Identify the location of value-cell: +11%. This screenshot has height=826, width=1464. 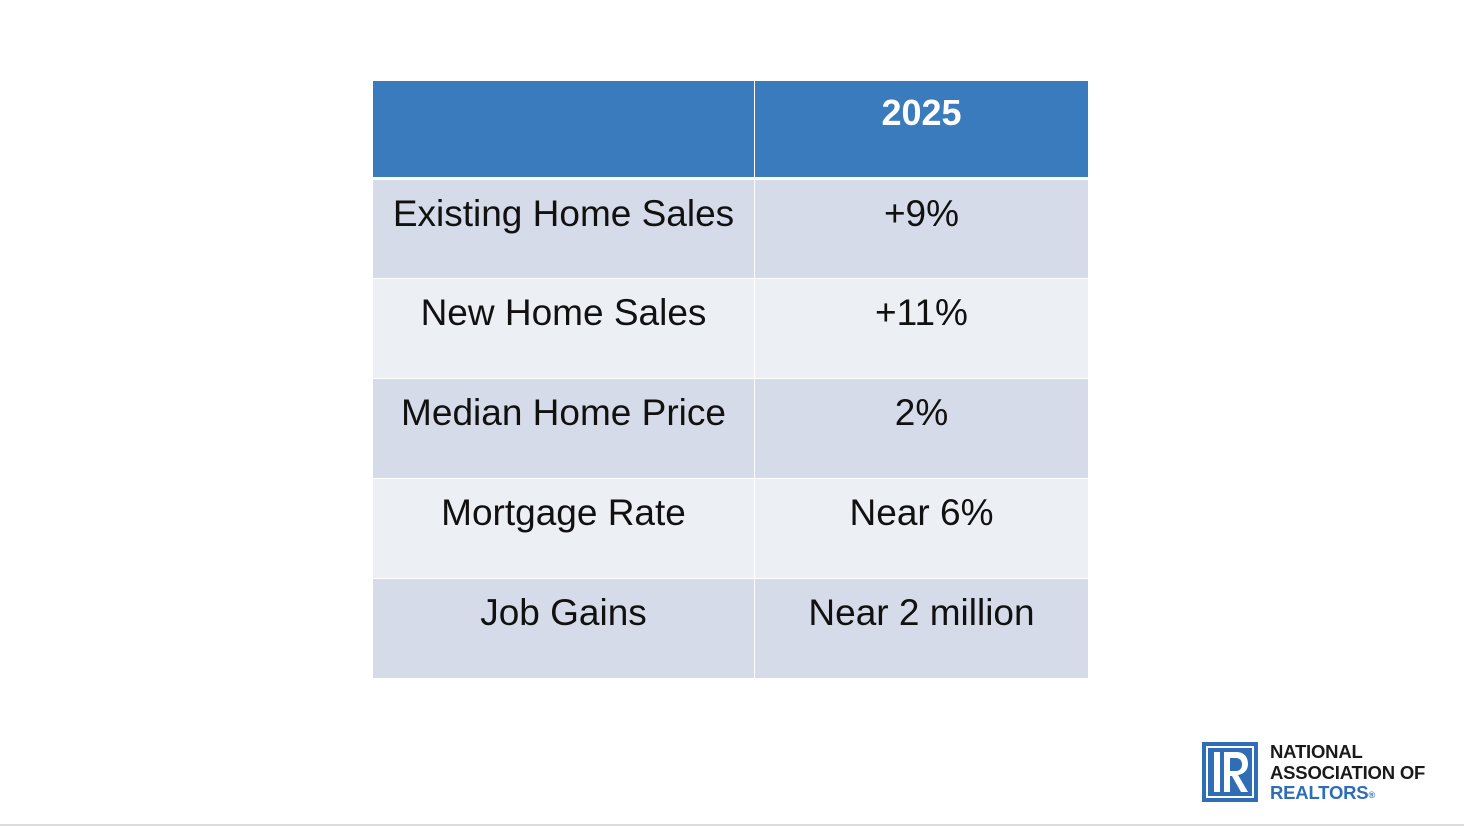
(921, 328).